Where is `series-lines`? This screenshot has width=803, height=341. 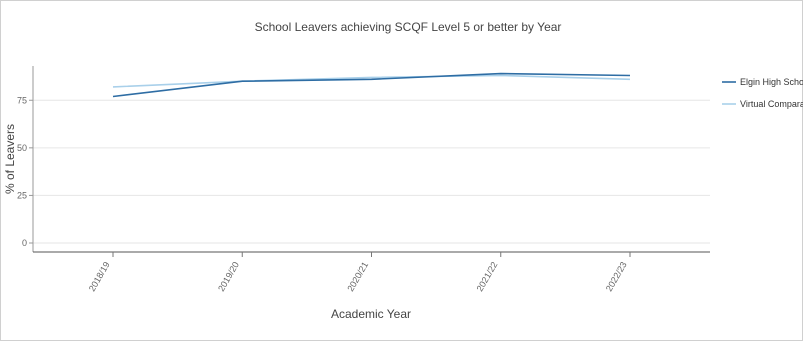 series-lines is located at coordinates (371, 85).